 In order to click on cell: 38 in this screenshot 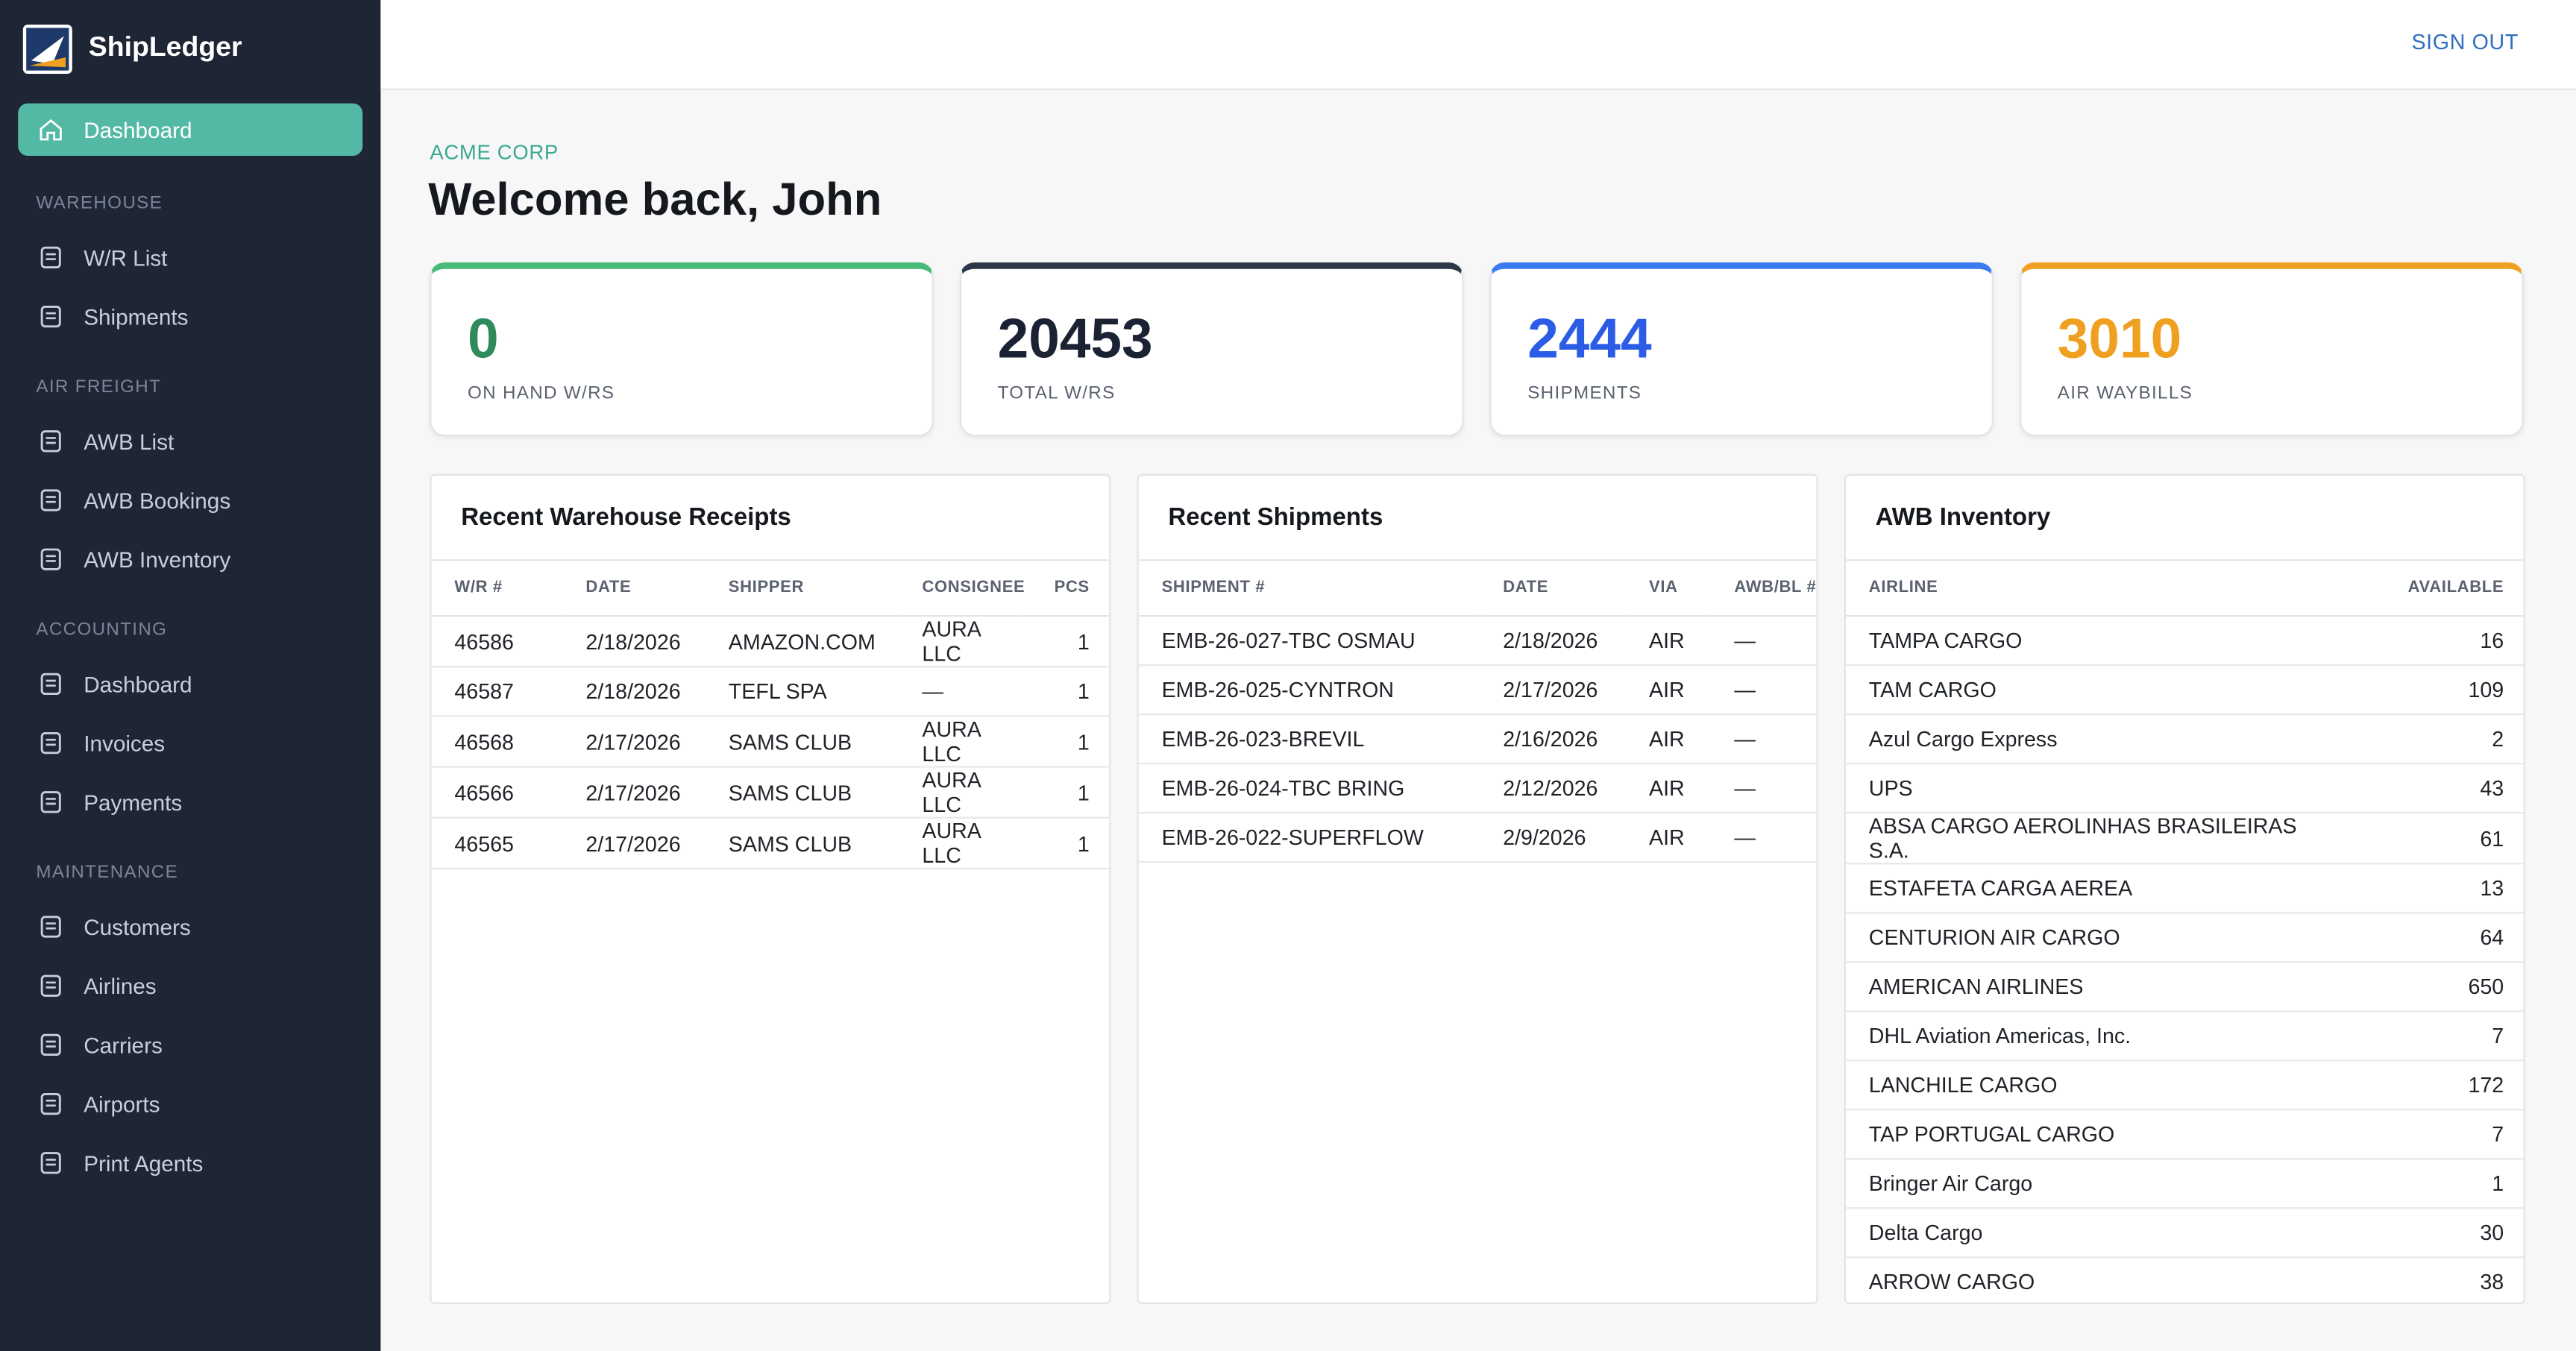, I will do `click(2431, 1280)`.